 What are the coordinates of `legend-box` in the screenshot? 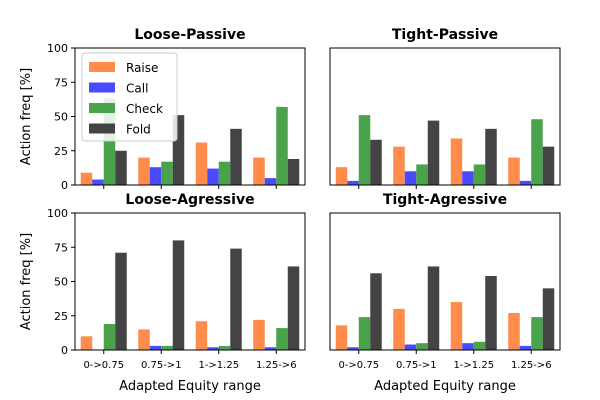 It's located at (129, 97).